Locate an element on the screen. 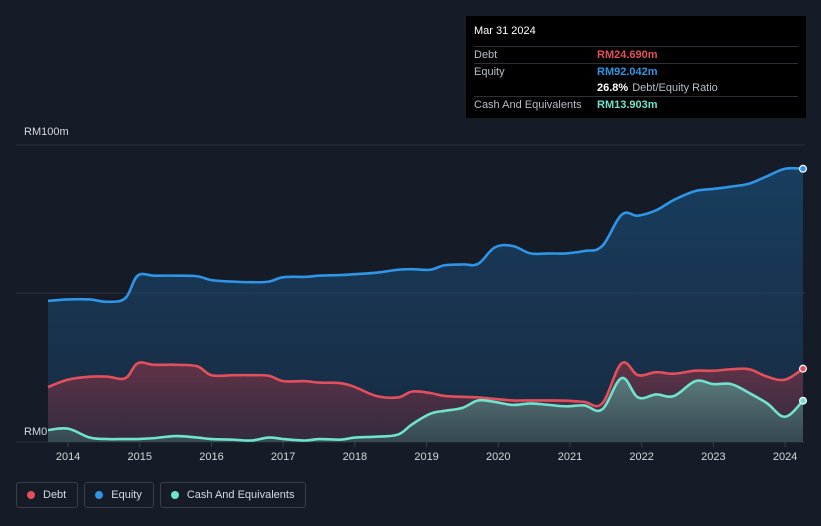  legend-item-cash: Cash And Equivalents is located at coordinates (233, 495).